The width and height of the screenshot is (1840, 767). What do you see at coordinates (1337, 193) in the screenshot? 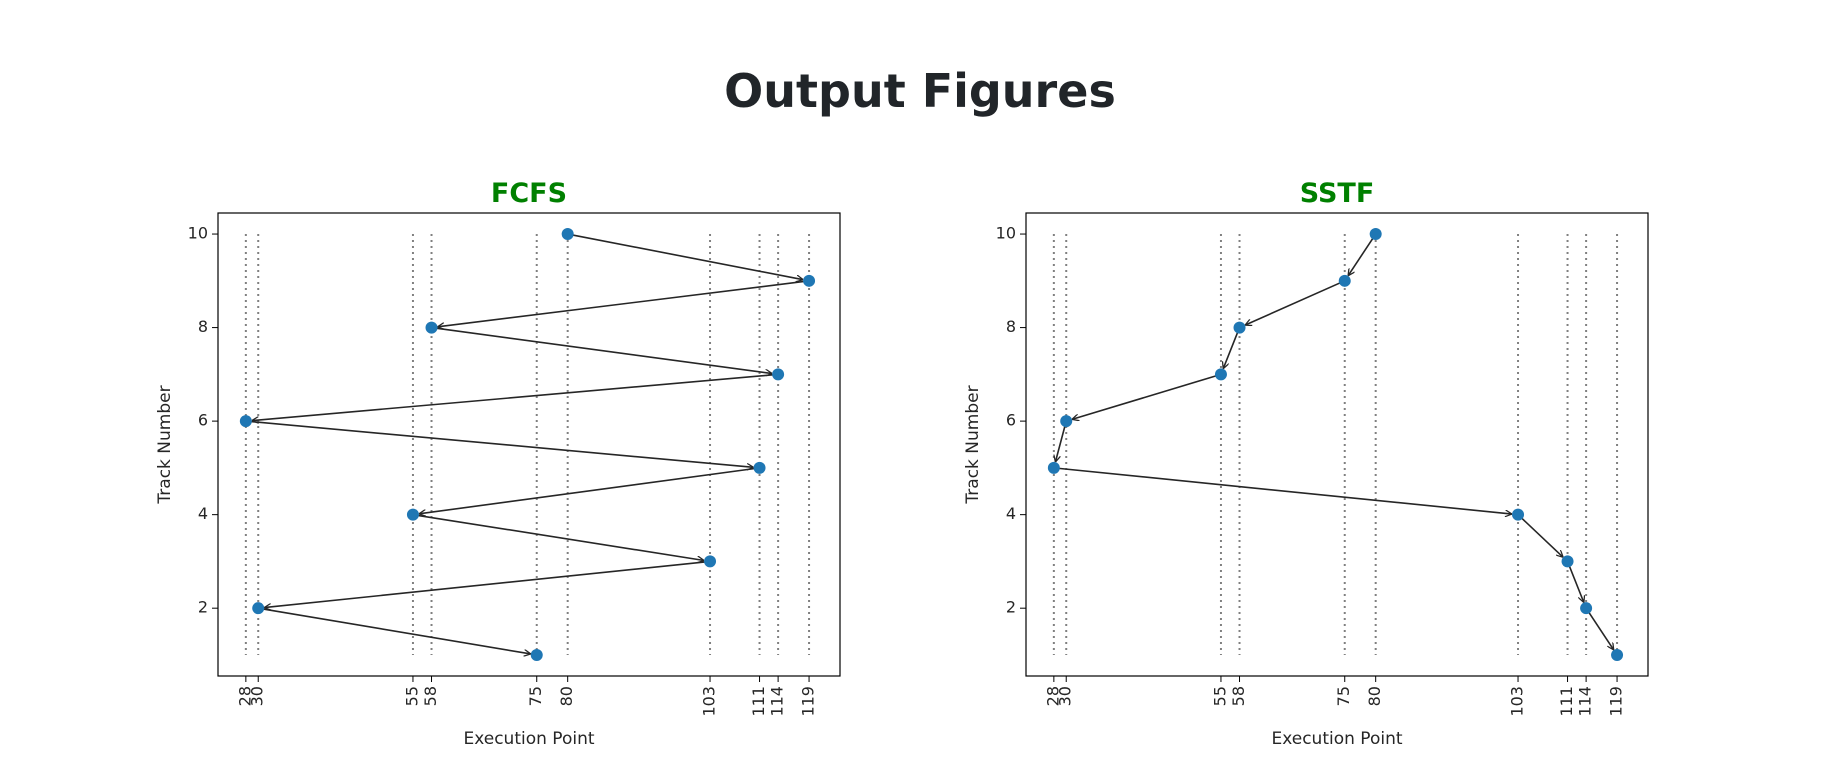
I see `chart-title: SSTF` at bounding box center [1337, 193].